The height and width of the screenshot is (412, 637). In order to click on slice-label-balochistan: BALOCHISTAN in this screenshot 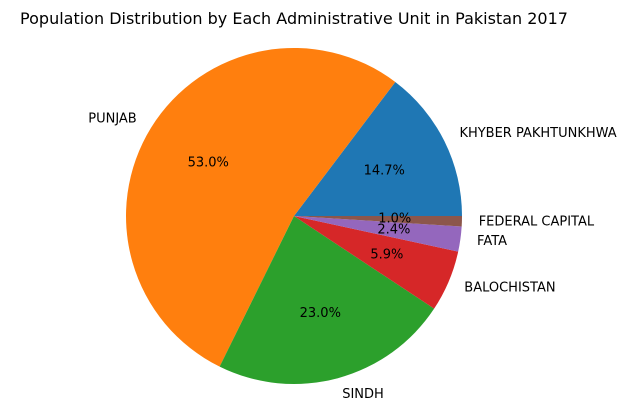, I will do `click(509, 287)`.